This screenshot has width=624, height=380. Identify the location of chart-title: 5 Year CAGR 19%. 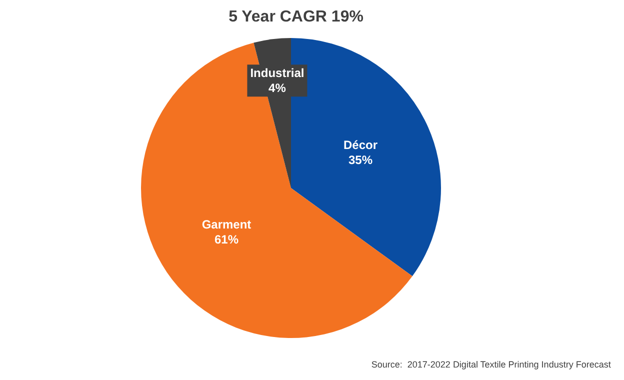
(296, 17).